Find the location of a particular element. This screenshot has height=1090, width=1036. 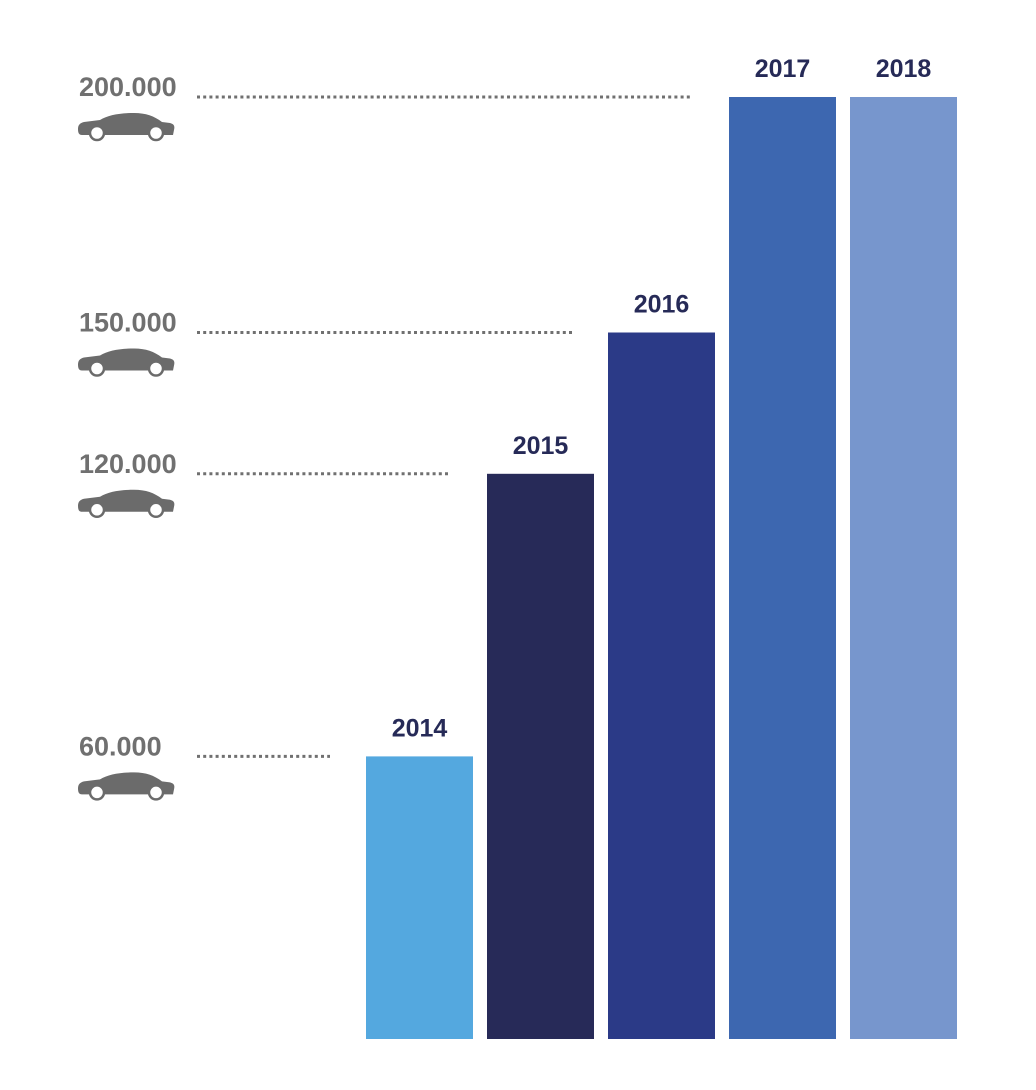

level-label: 150.000 is located at coordinates (128, 323).